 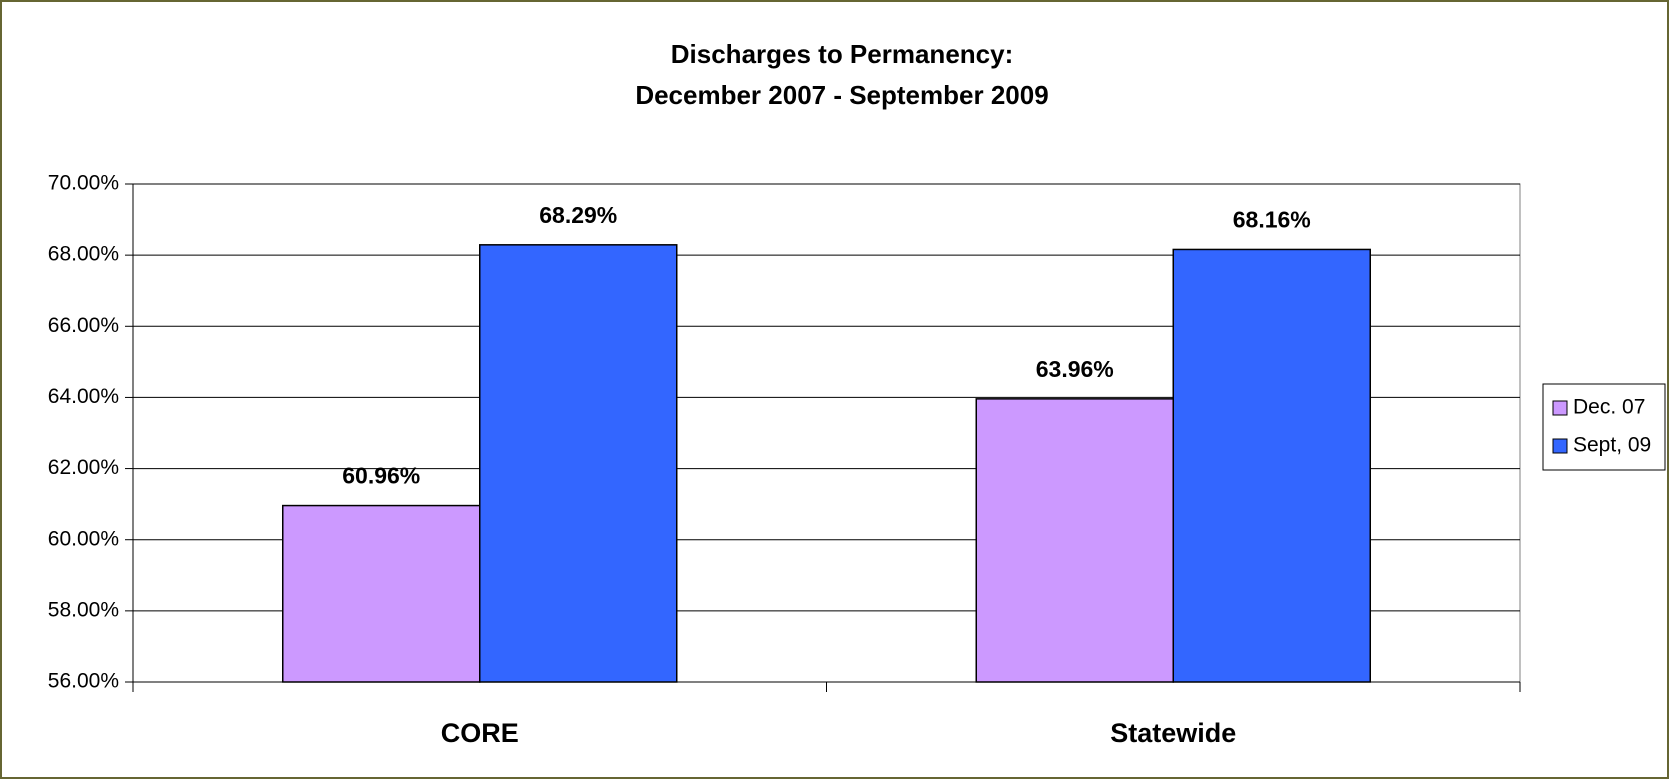 I want to click on legend-box, so click(x=1604, y=427).